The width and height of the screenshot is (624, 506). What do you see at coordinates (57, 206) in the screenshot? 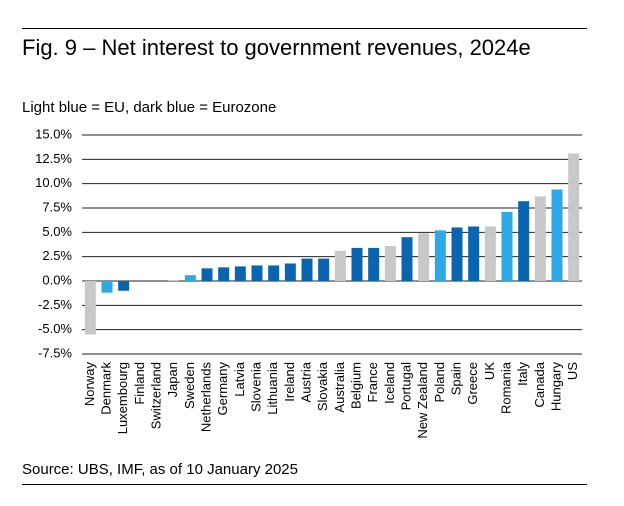
I see `y-tick-label: 7.5%` at bounding box center [57, 206].